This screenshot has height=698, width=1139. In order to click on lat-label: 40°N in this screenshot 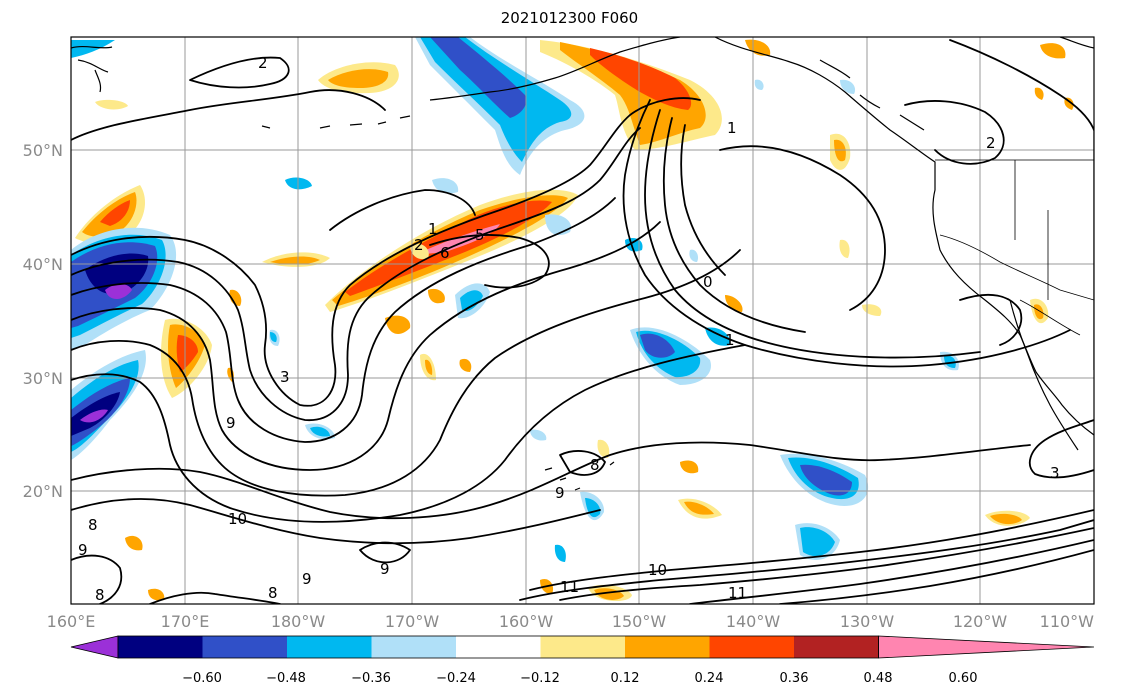, I will do `click(43, 264)`.